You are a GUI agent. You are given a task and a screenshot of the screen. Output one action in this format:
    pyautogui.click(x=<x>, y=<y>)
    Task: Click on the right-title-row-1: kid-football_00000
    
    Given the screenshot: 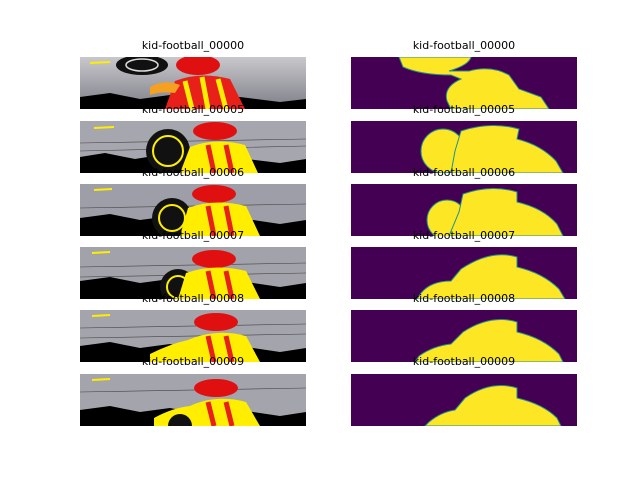 What is the action you would take?
    pyautogui.click(x=464, y=45)
    